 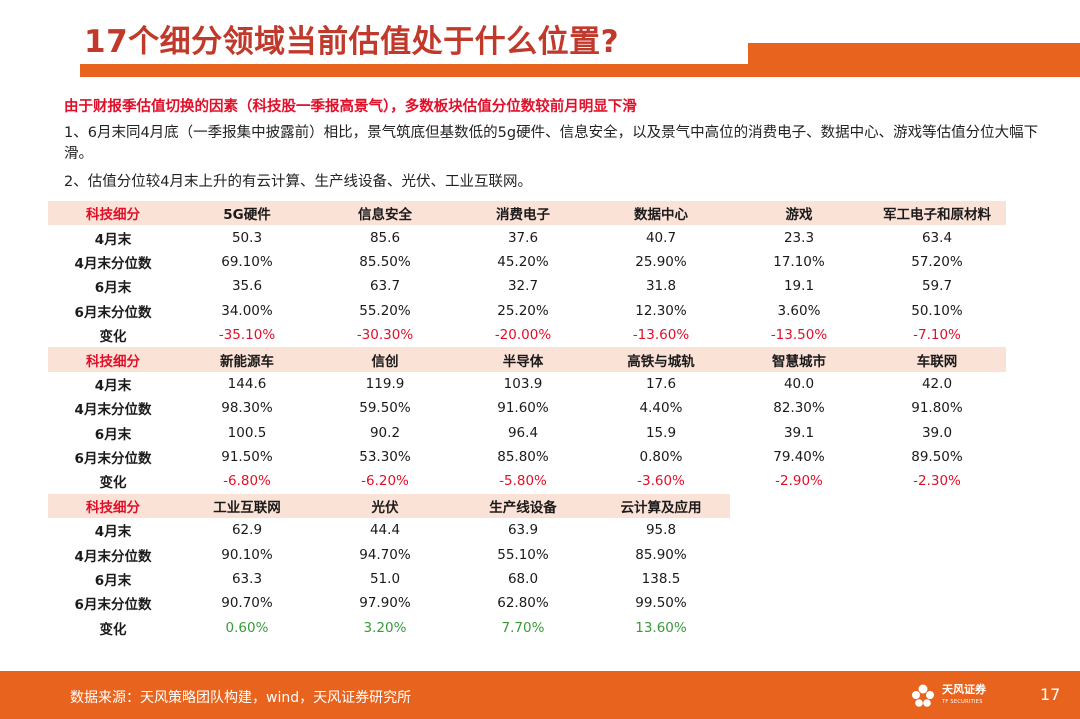 I want to click on value-cell: 82.30%, so click(x=799, y=408).